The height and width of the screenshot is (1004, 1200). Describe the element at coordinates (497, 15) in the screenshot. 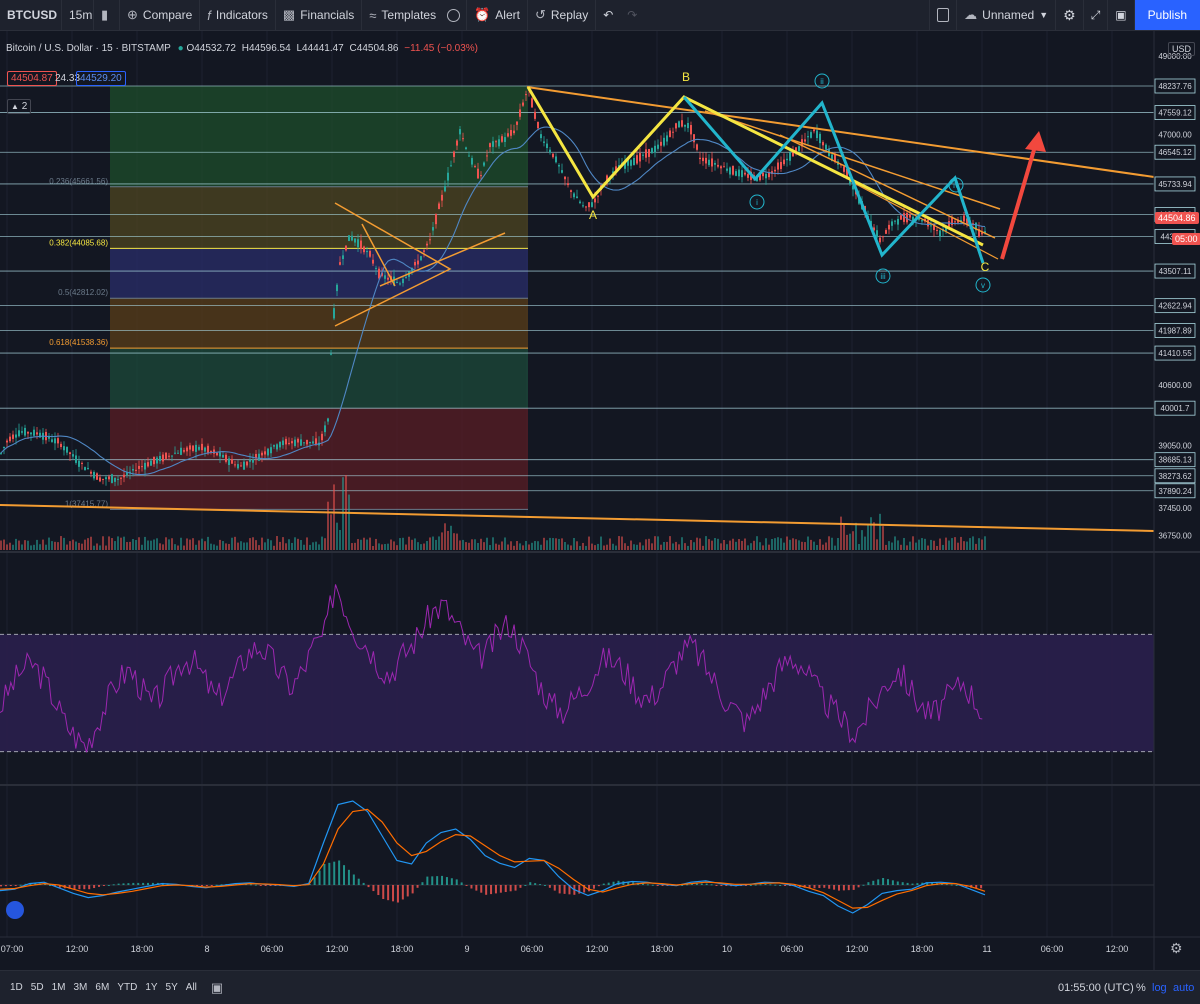

I see `alert-button: ⏰ Alert` at that location.